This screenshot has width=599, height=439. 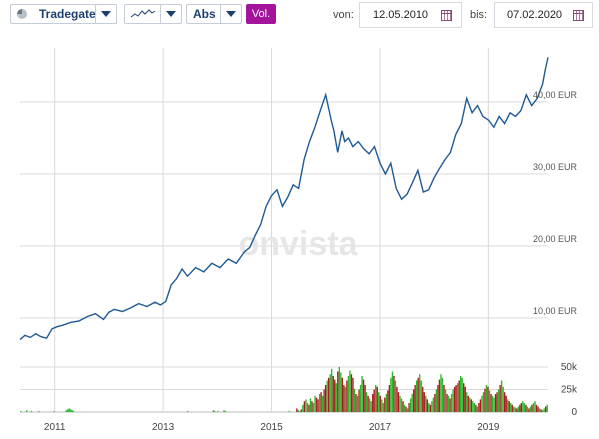 I want to click on watermark-text: onvista, so click(x=298, y=244).